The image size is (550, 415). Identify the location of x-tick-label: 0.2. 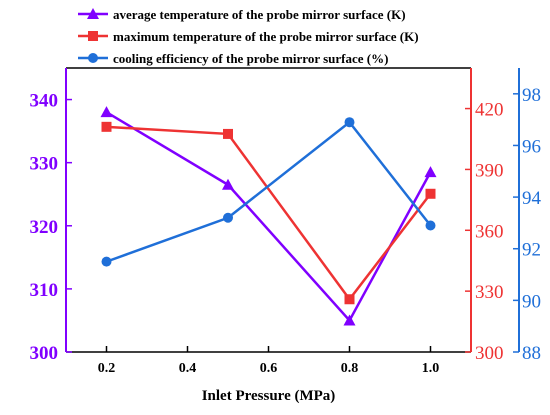
(107, 368).